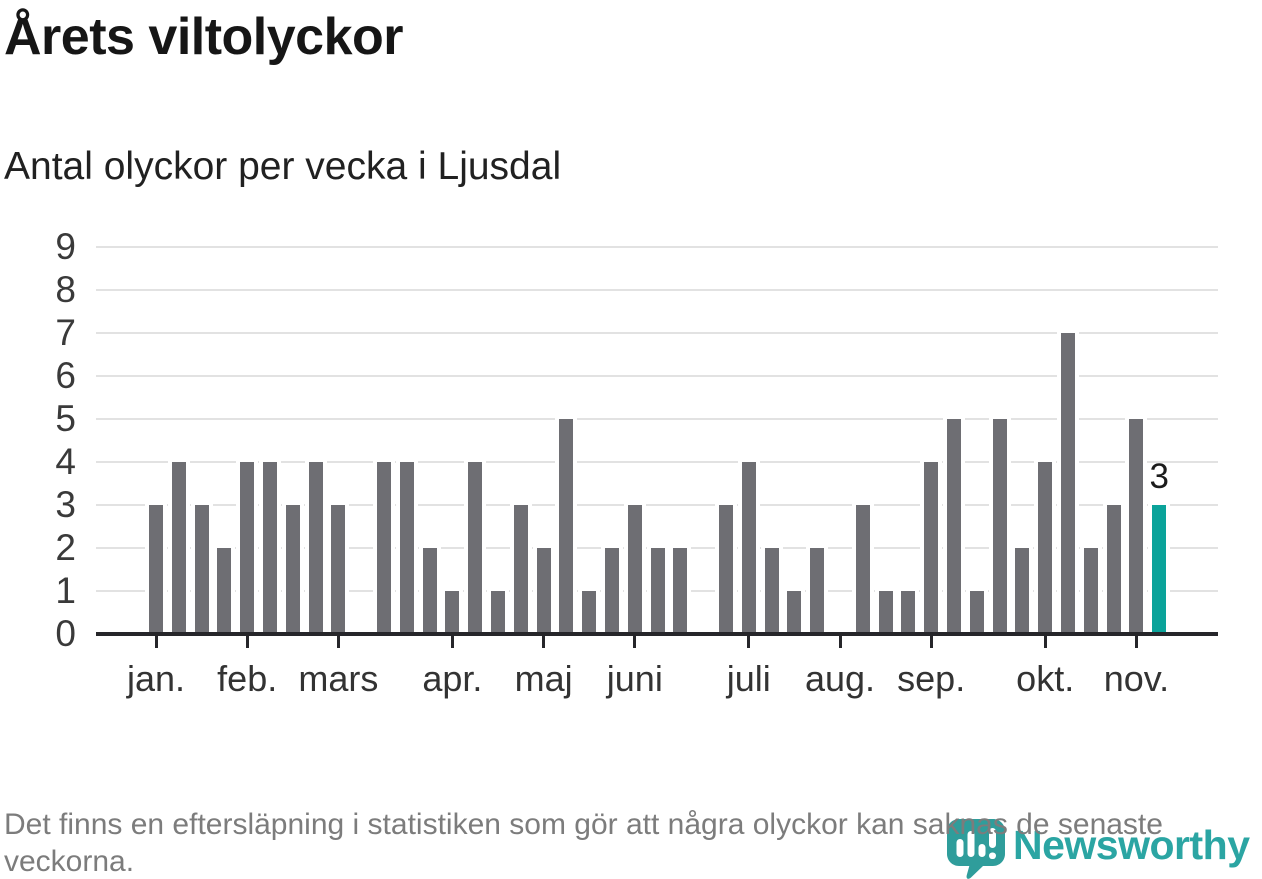 Image resolution: width=1262 pixels, height=879 pixels. What do you see at coordinates (156, 678) in the screenshot?
I see `x-axis-month-label: jan.` at bounding box center [156, 678].